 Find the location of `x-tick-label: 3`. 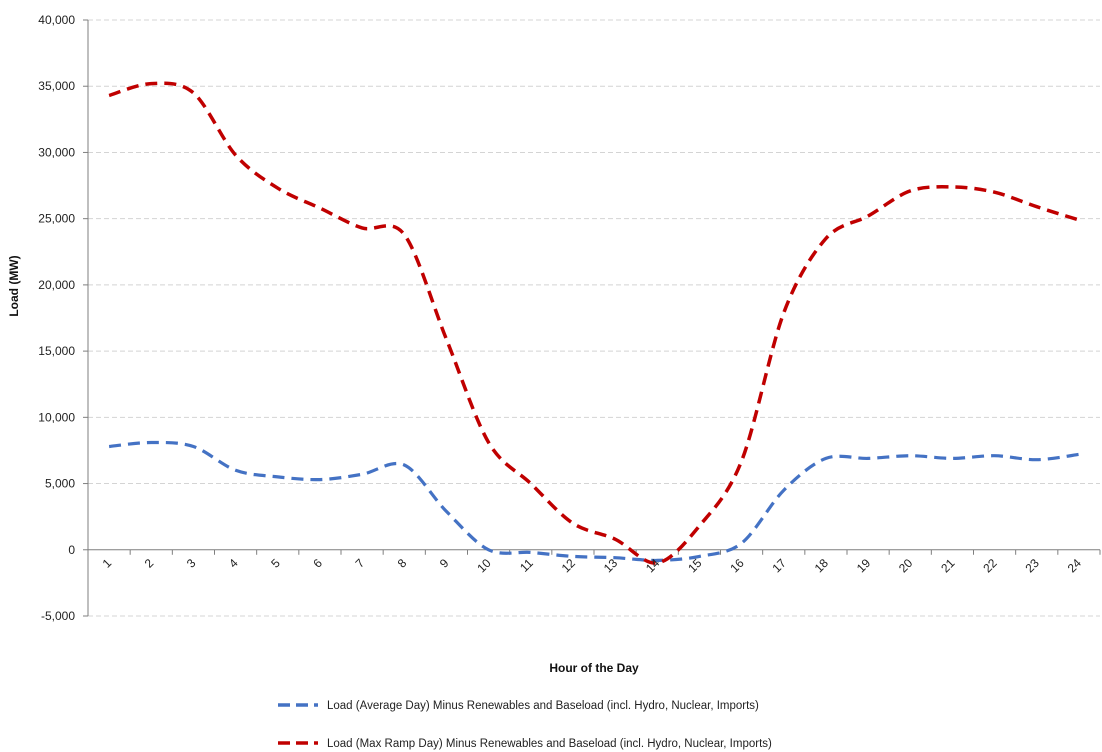

x-tick-label: 3 is located at coordinates (191, 563).